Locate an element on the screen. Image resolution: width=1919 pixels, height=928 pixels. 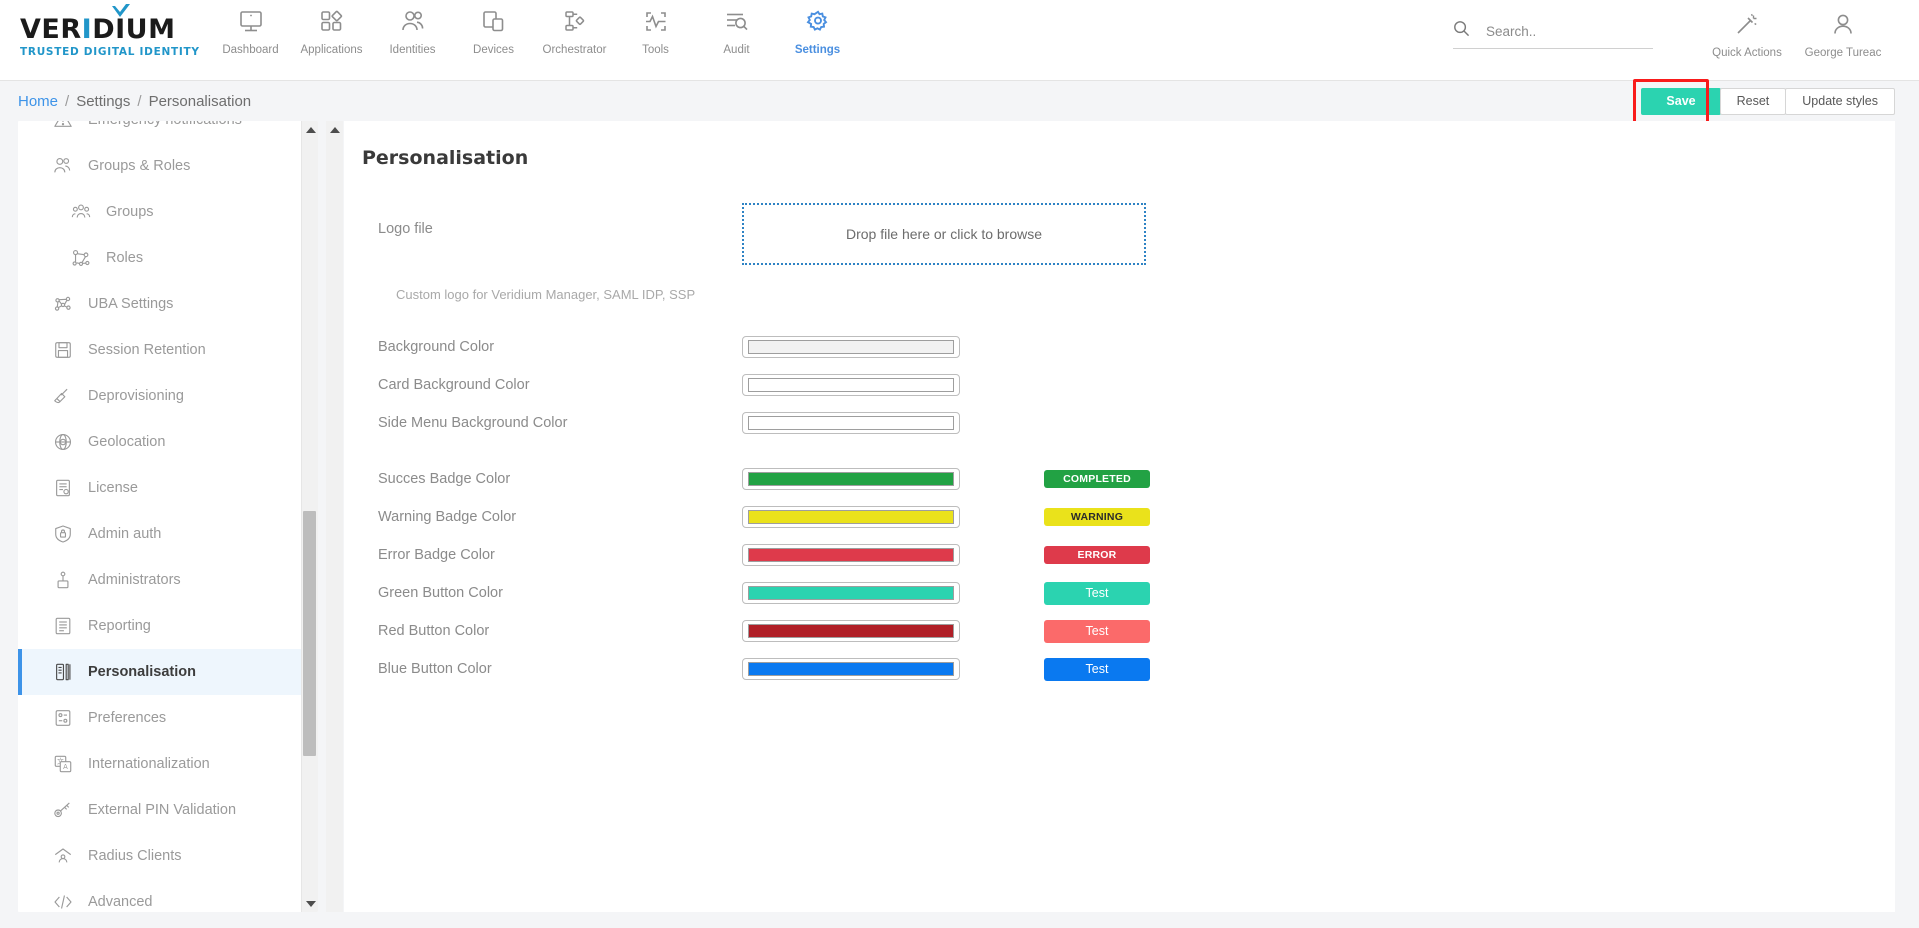
color-setting-row: Red Button Color Test is located at coordinates (1128, 631).